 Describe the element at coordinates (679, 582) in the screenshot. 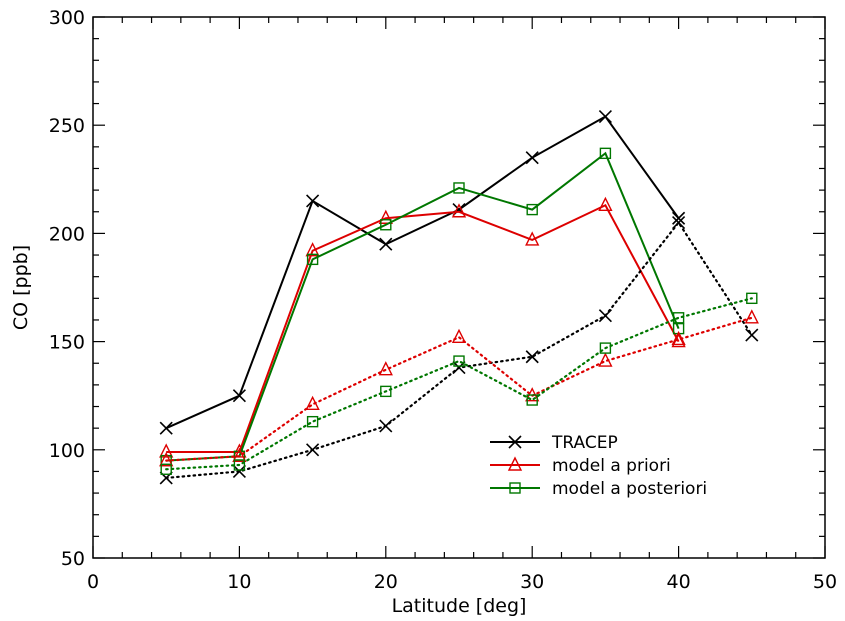

I see `x-tick-label: 40` at that location.